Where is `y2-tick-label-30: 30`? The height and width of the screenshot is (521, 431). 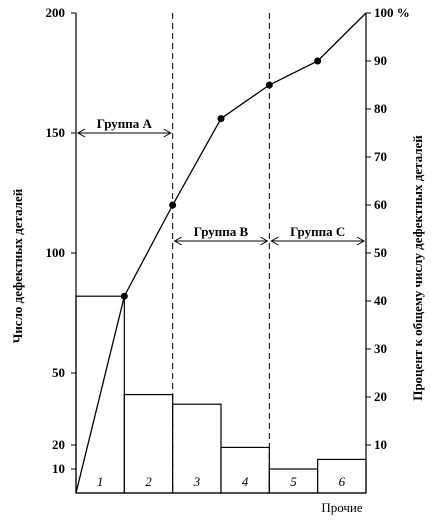
y2-tick-label-30: 30 is located at coordinates (380, 348).